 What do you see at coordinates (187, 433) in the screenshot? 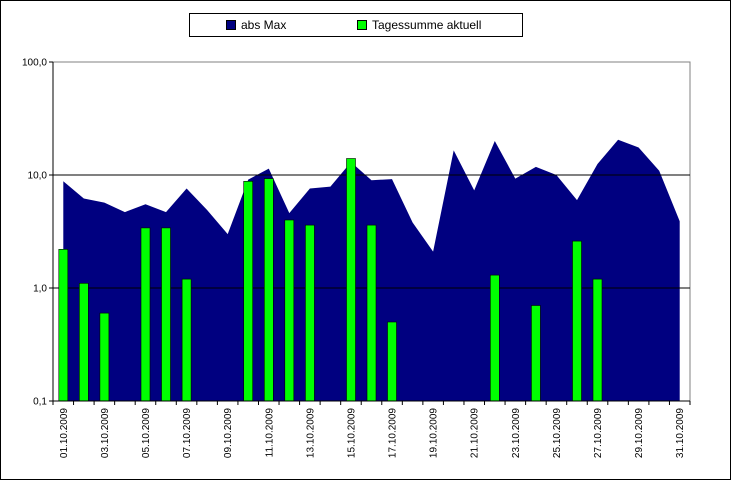
I see `x-tick-label: 07.10.2009` at bounding box center [187, 433].